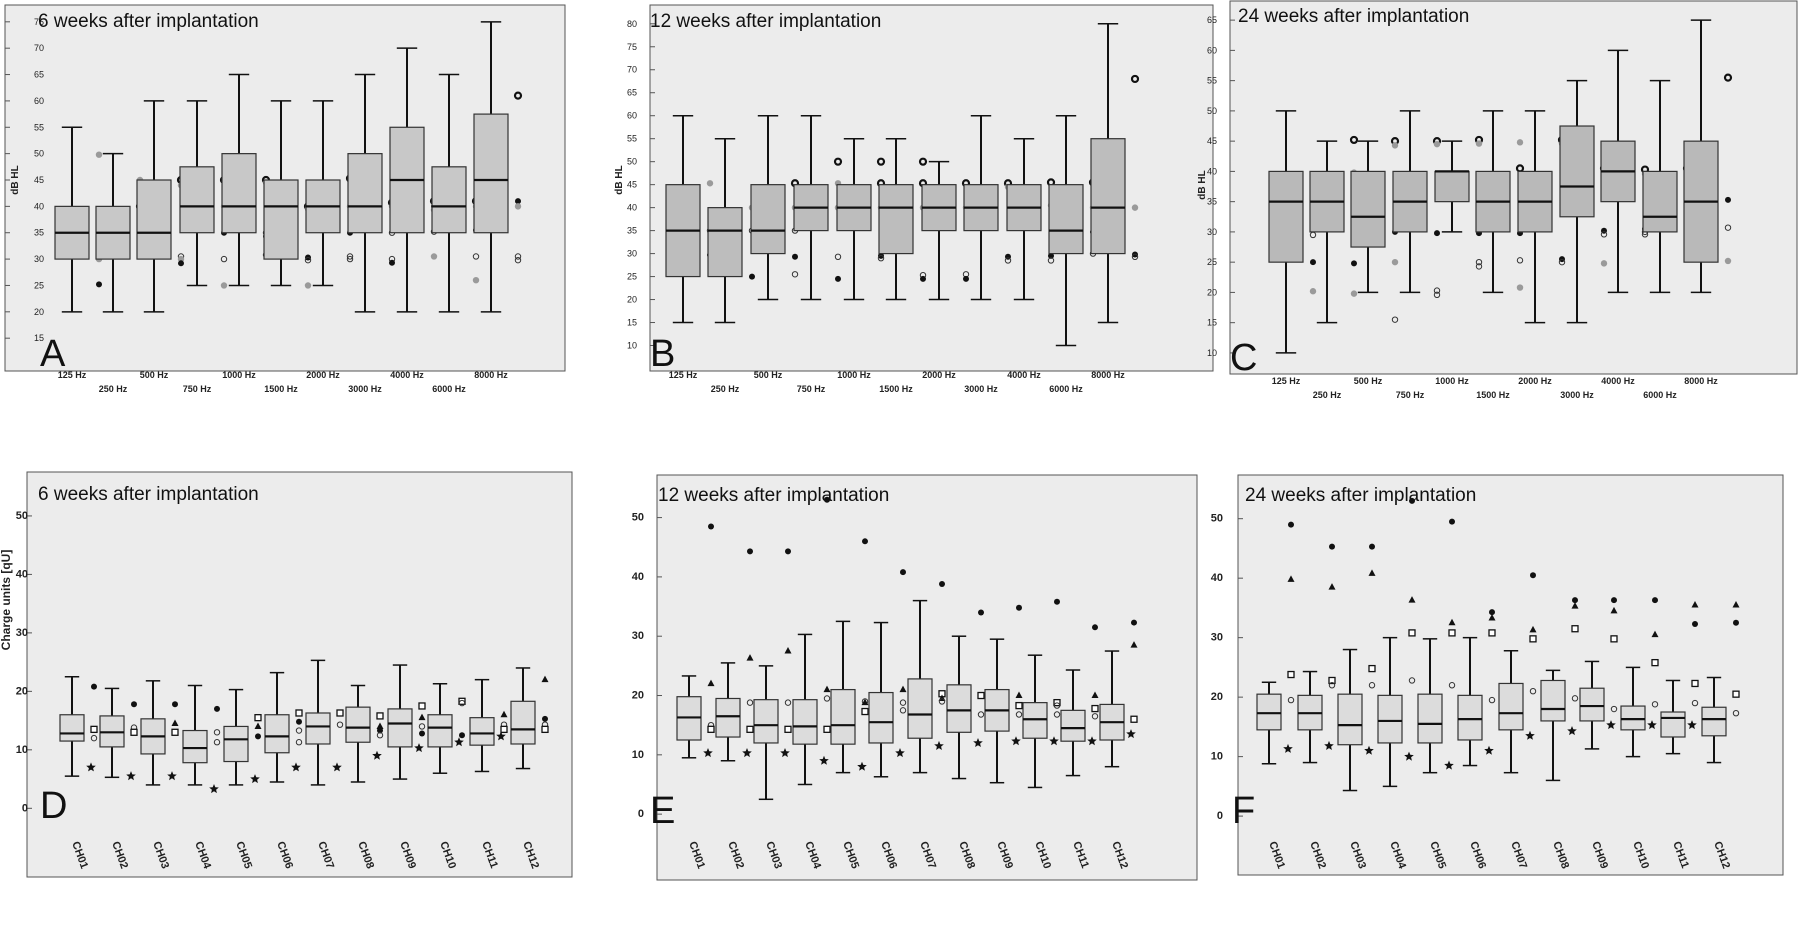  Describe the element at coordinates (239, 375) in the screenshot. I see `x-tick-label: 1000 Hz` at that location.